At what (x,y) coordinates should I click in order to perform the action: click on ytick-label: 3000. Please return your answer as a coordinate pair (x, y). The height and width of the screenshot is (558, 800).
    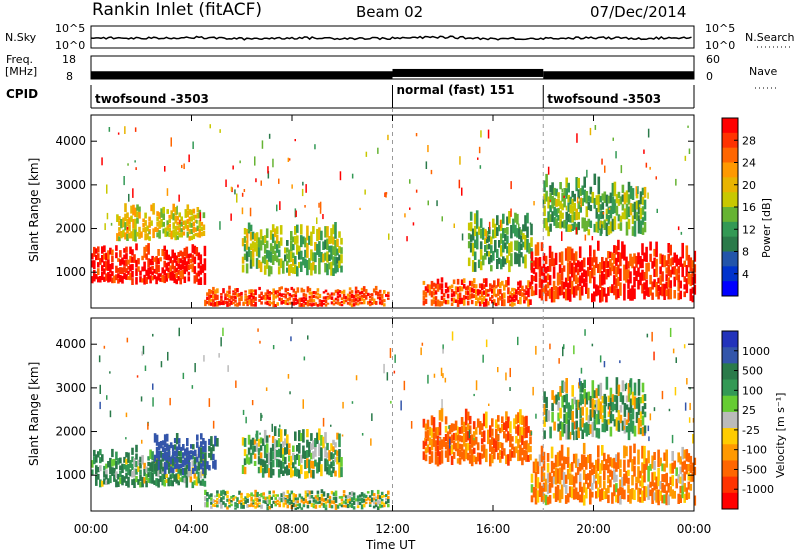
    Looking at the image, I should click on (70, 185).